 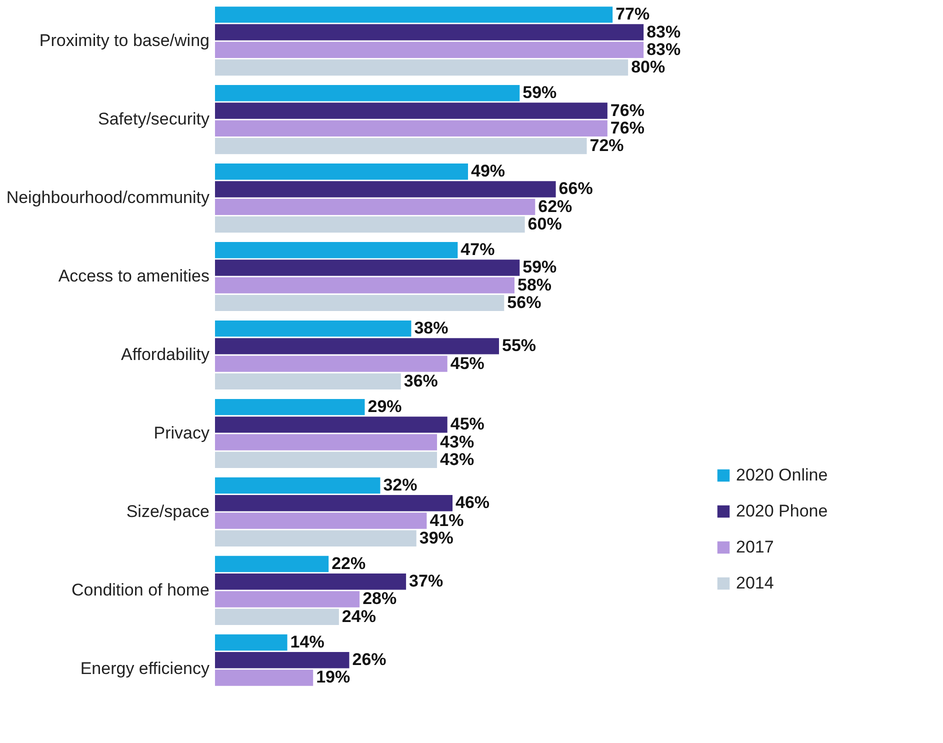 I want to click on data-label: 66%, so click(x=575, y=188).